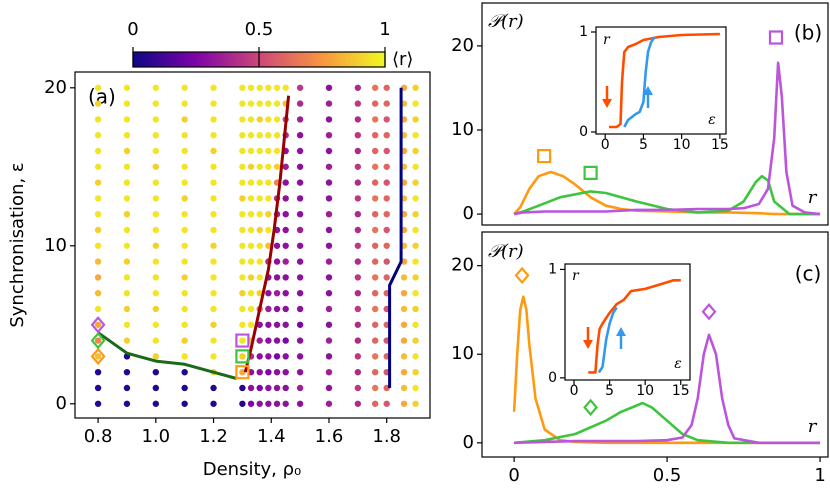 Image resolution: width=830 pixels, height=492 pixels. I want to click on marker-square, so click(590, 172).